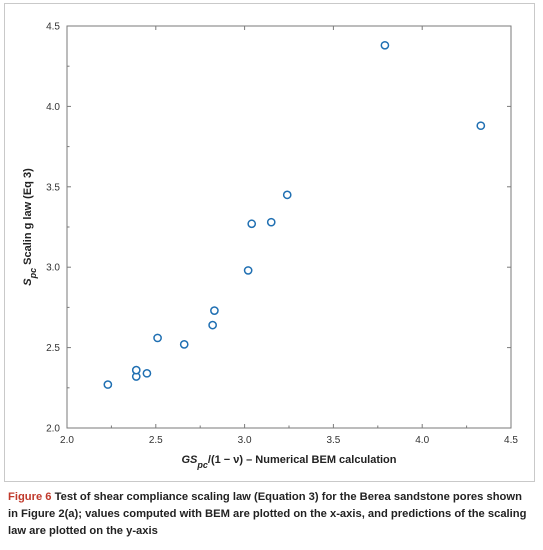 This screenshot has width=543, height=550. What do you see at coordinates (202, 465) in the screenshot?
I see `x-axis-title-subscript: pc` at bounding box center [202, 465].